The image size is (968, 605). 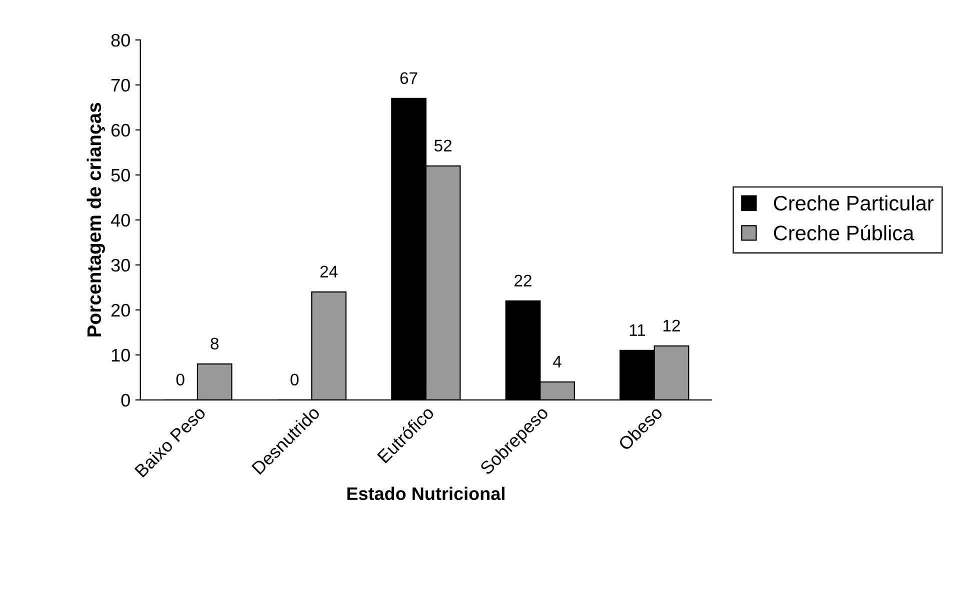 I want to click on y-tick-label: 40, so click(x=120, y=220).